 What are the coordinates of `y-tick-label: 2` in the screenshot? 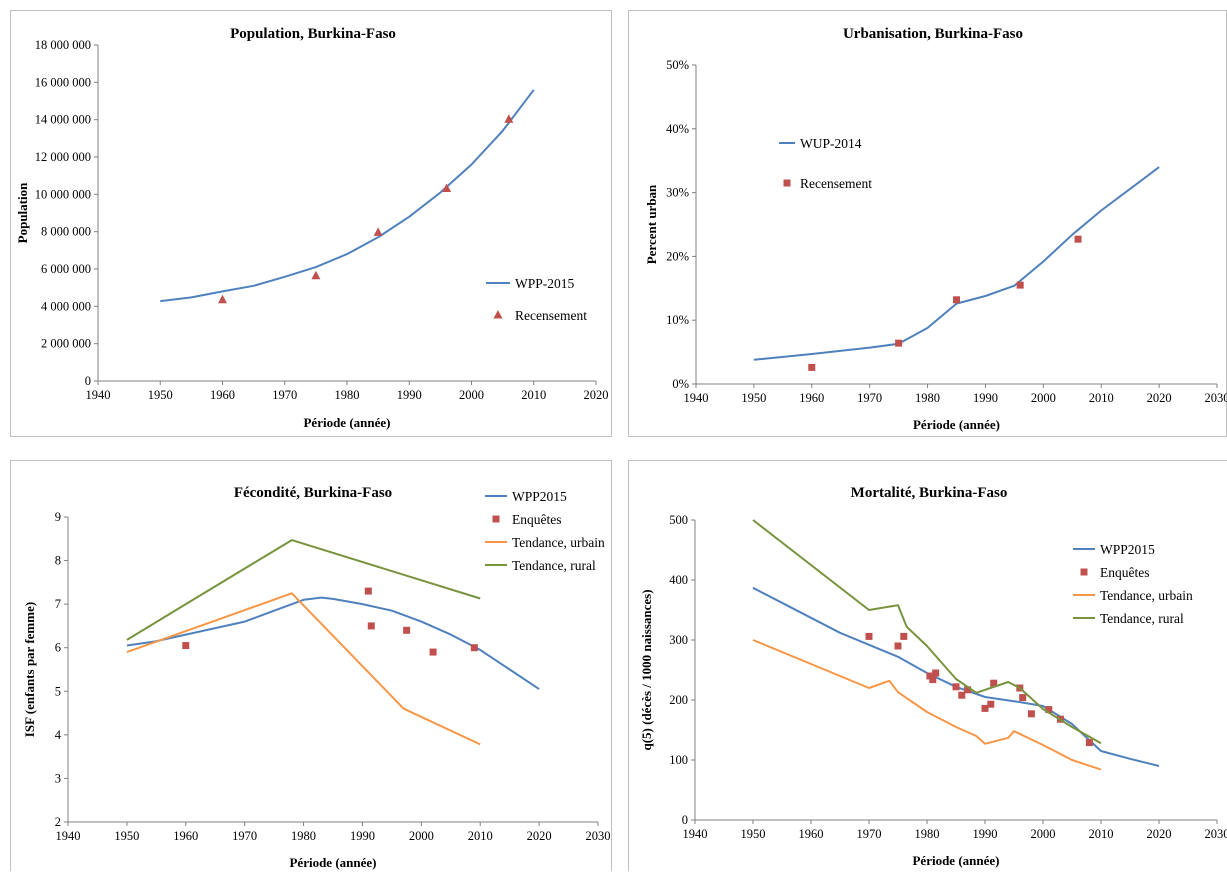 It's located at (58, 822).